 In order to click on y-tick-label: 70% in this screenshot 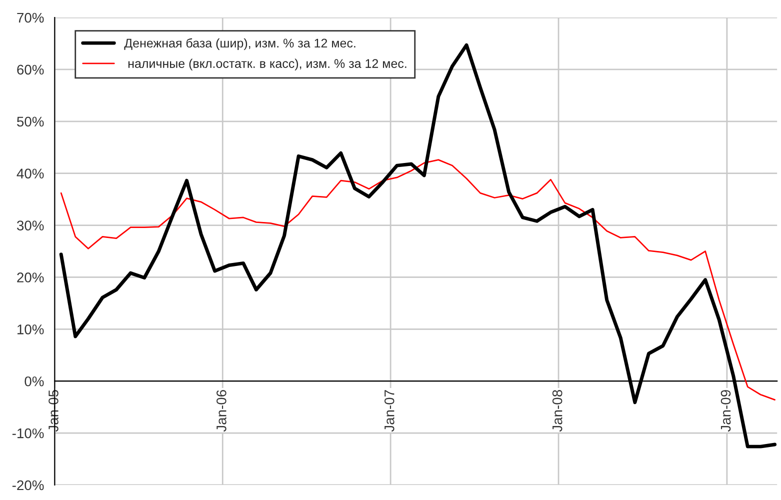, I will do `click(30, 17)`.